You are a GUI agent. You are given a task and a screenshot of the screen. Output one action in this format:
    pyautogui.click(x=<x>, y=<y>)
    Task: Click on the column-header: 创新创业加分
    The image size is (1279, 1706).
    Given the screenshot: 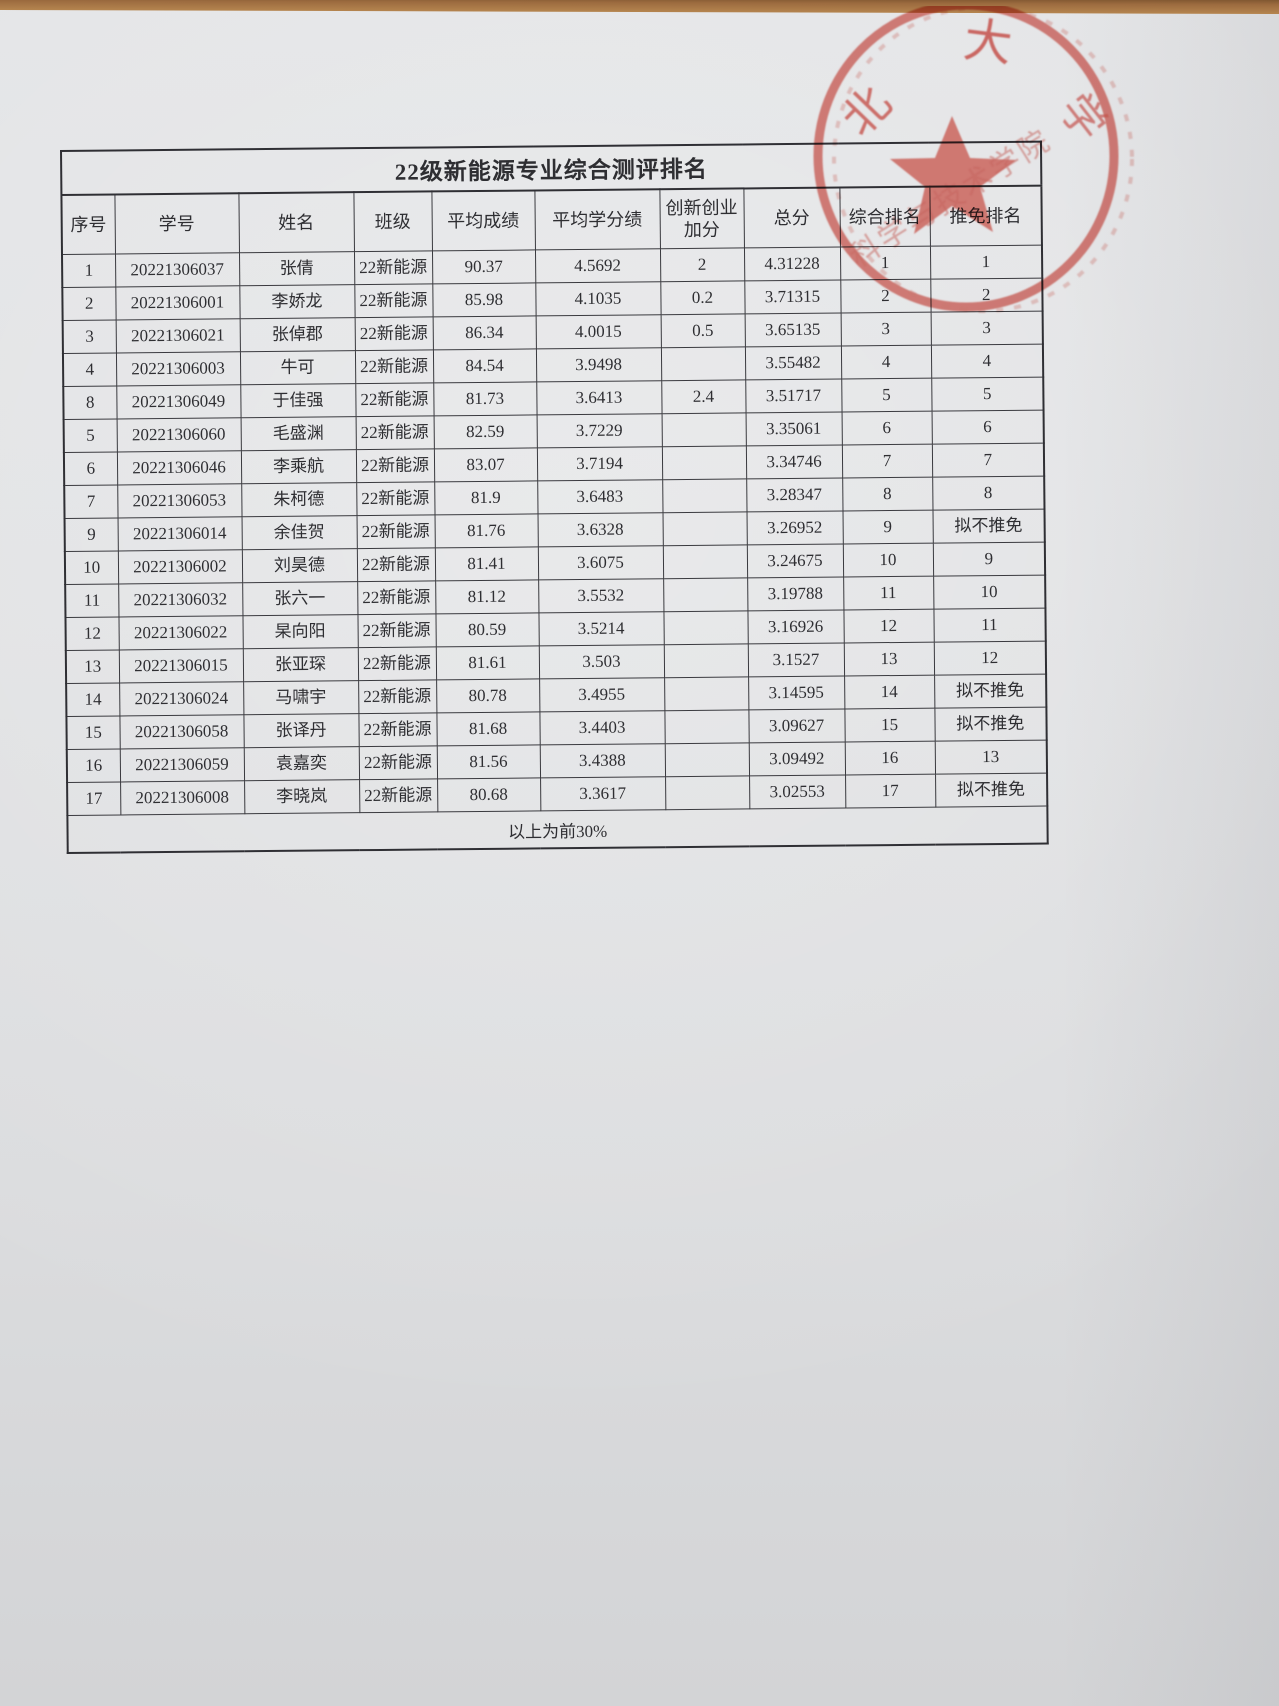 What is the action you would take?
    pyautogui.click(x=701, y=218)
    